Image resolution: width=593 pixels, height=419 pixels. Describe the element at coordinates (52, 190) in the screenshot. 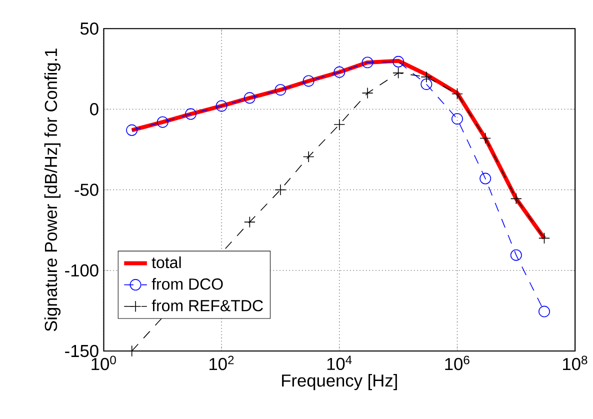

I see `y-axis-title: Signature Power [dB/Hz] for Config.1` at that location.